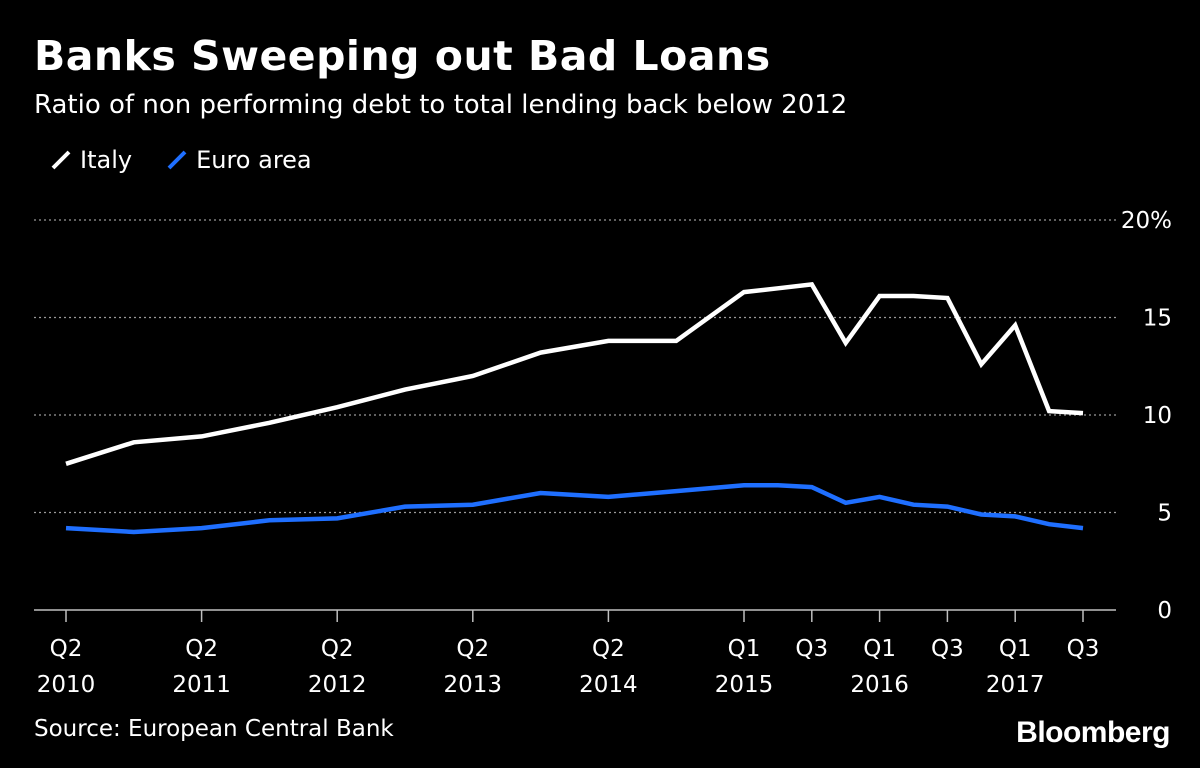 Image resolution: width=1200 pixels, height=768 pixels. Describe the element at coordinates (574, 508) in the screenshot. I see `series-line-euro-area` at that location.